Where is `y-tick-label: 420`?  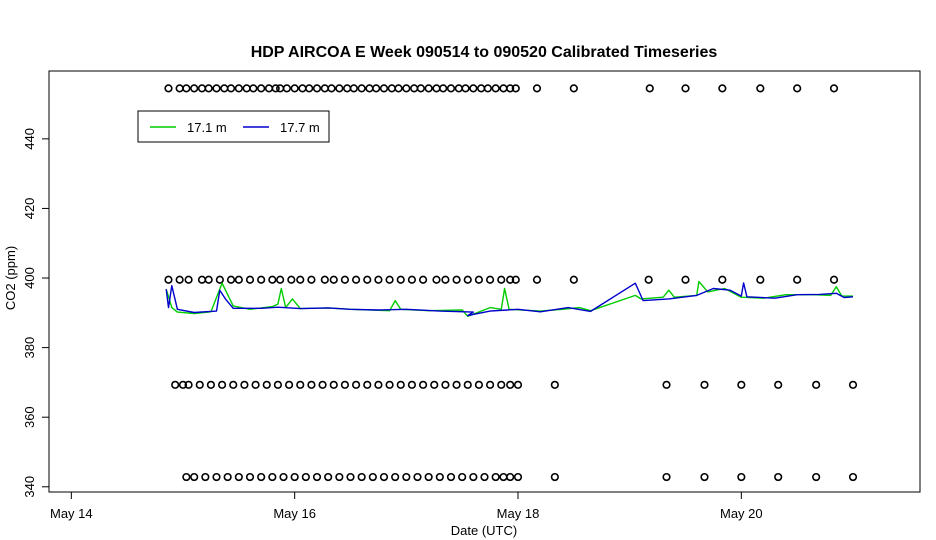
y-tick-label: 420 is located at coordinates (29, 209).